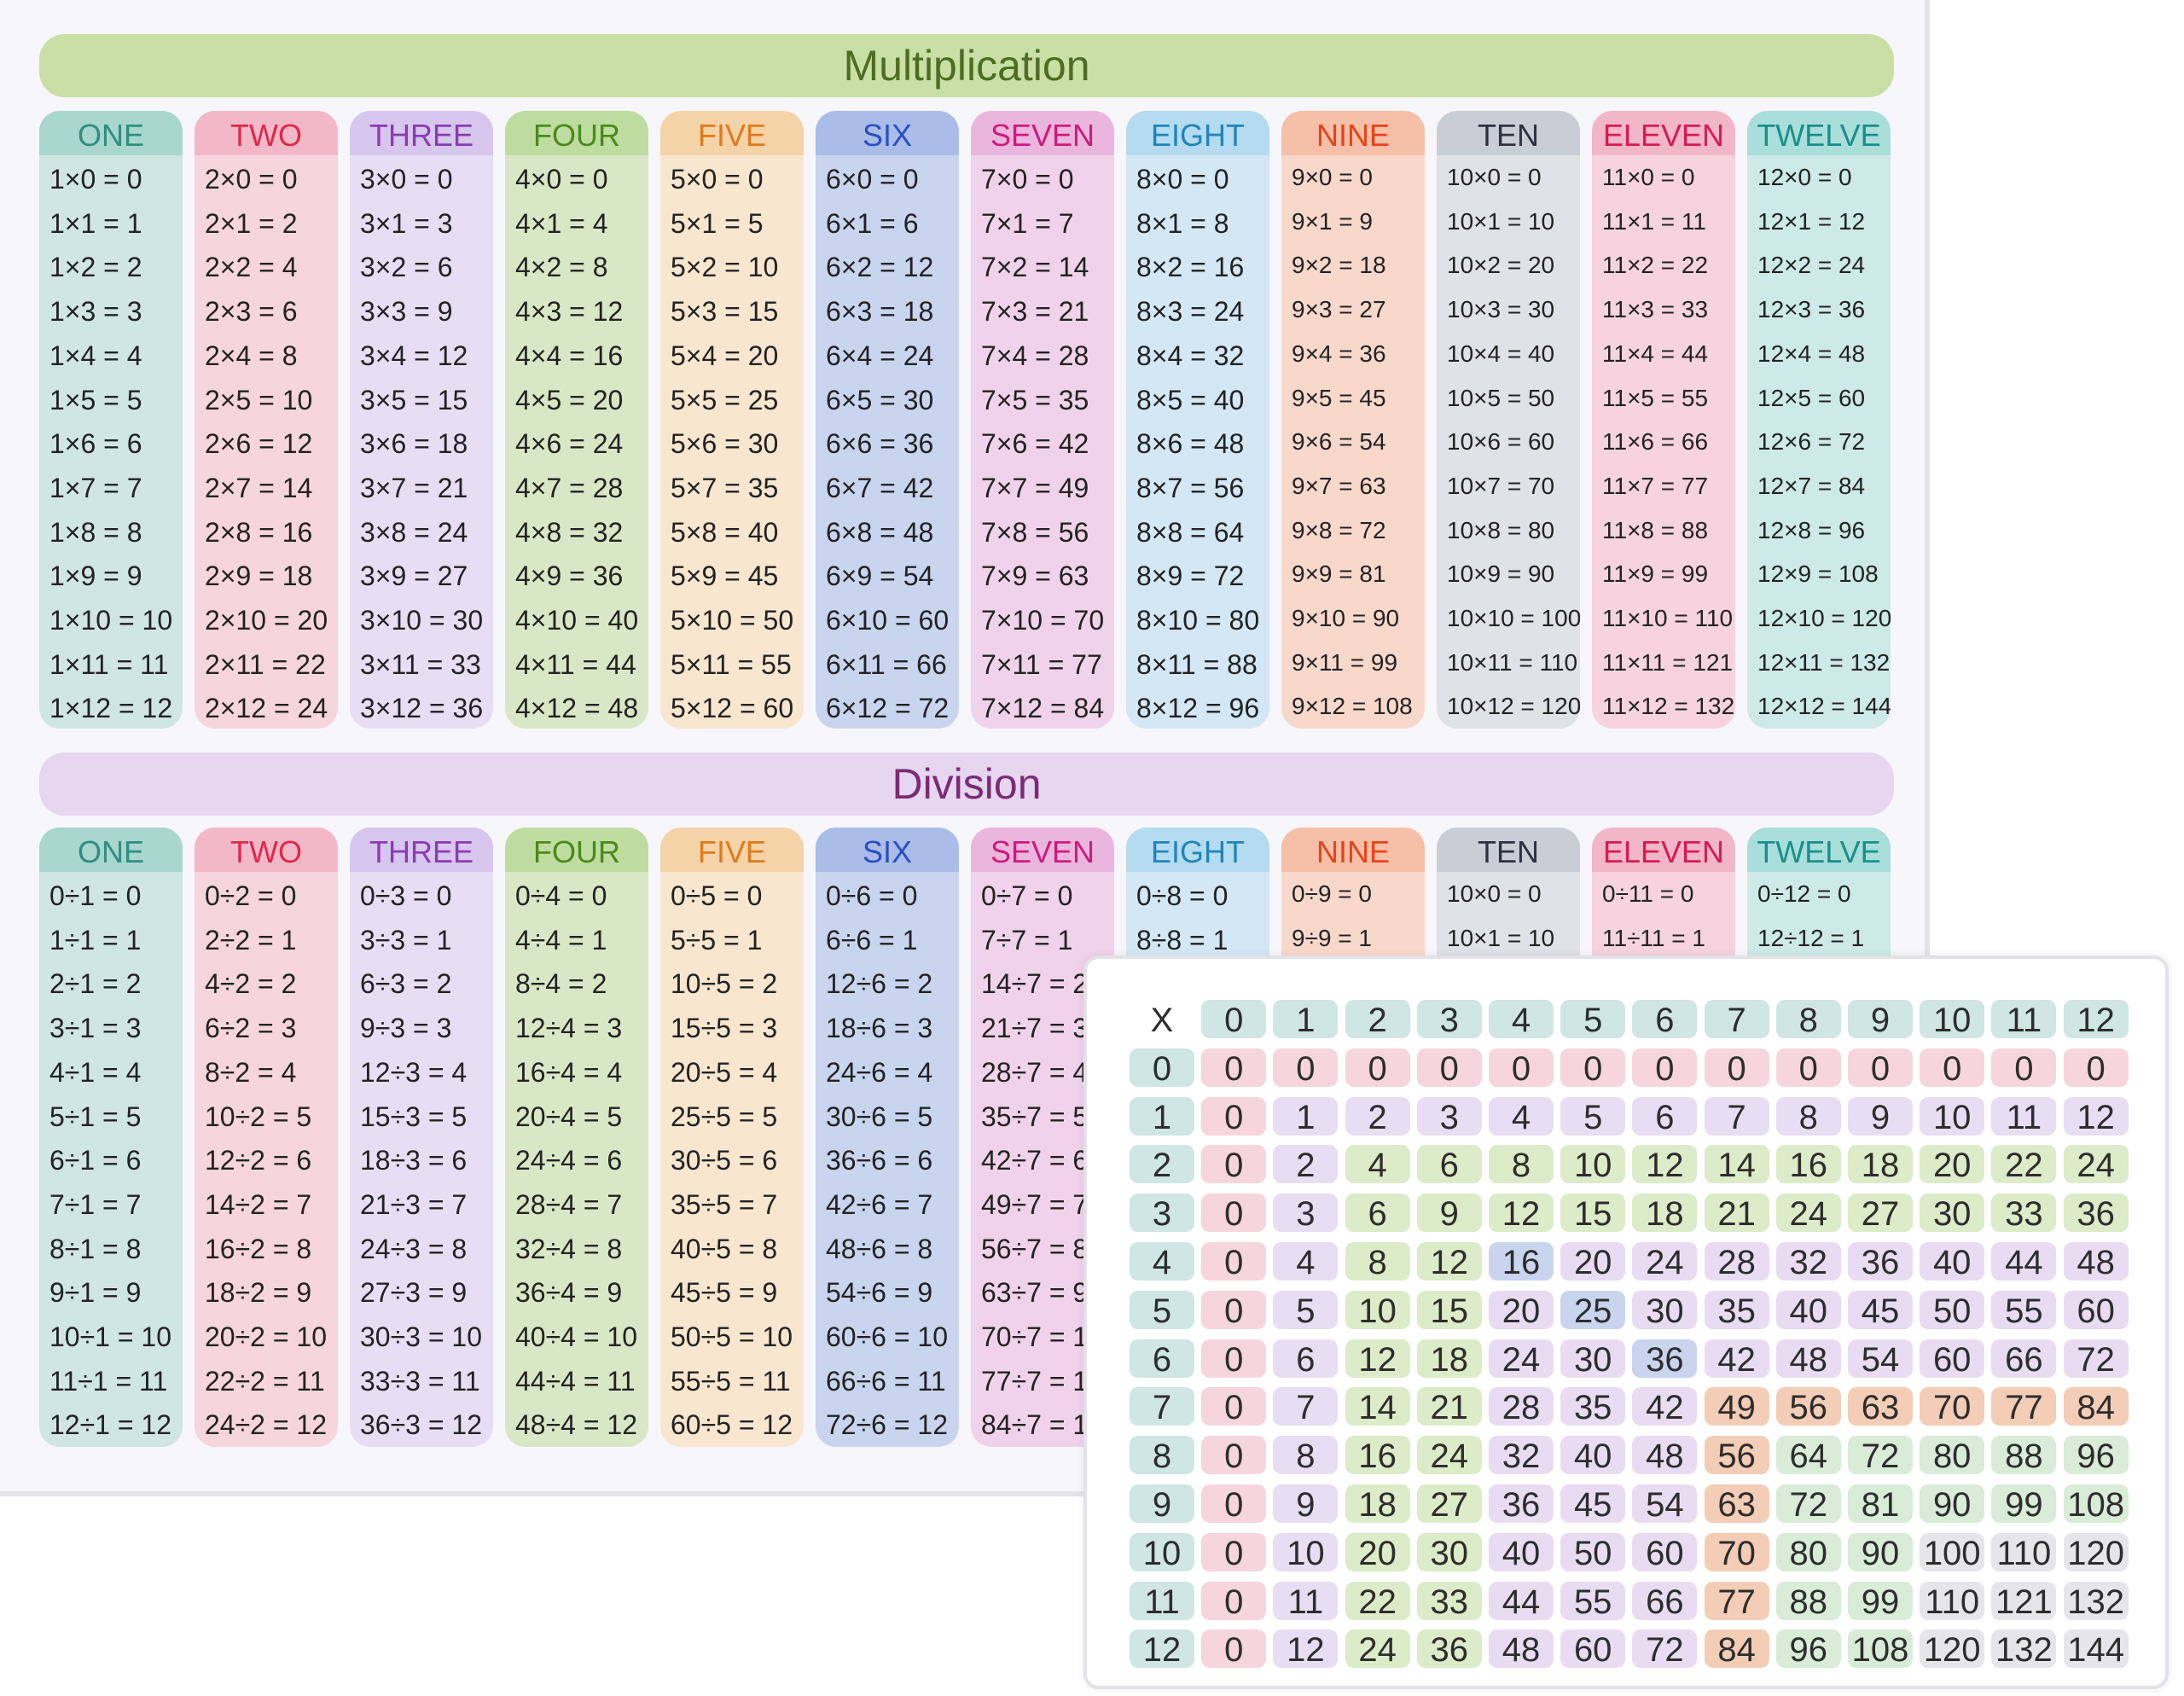 The height and width of the screenshot is (1696, 2184). Describe the element at coordinates (406, 1029) in the screenshot. I see `division-fact: 9÷3 = 3` at that location.